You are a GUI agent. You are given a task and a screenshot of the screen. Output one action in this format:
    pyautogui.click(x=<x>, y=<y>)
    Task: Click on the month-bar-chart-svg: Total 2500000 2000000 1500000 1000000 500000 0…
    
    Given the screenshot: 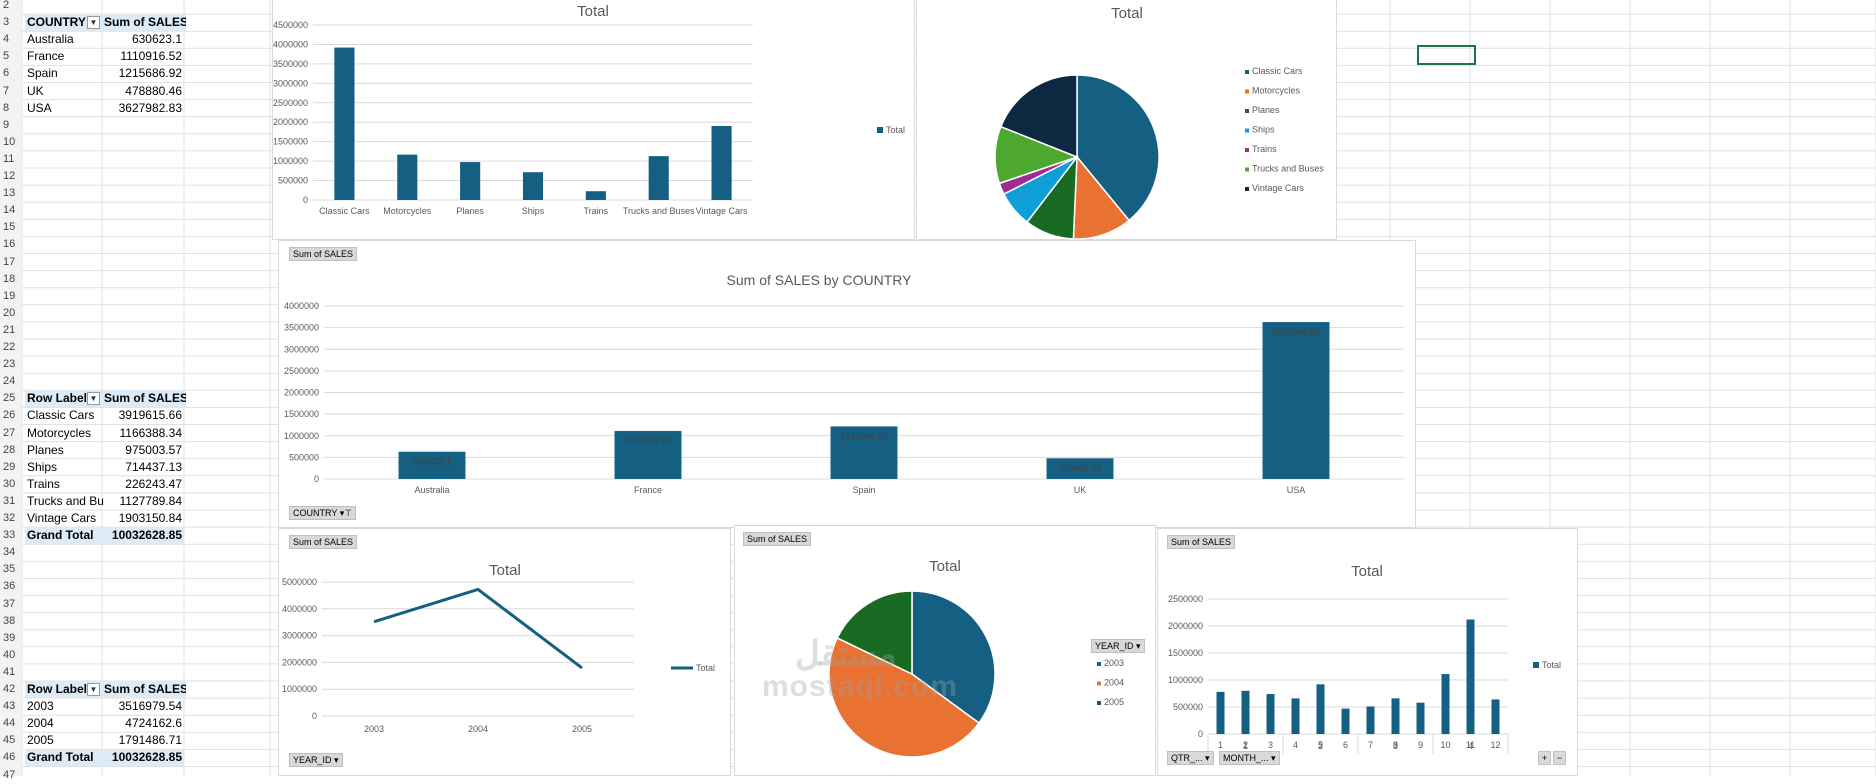 What is the action you would take?
    pyautogui.click(x=1364, y=658)
    